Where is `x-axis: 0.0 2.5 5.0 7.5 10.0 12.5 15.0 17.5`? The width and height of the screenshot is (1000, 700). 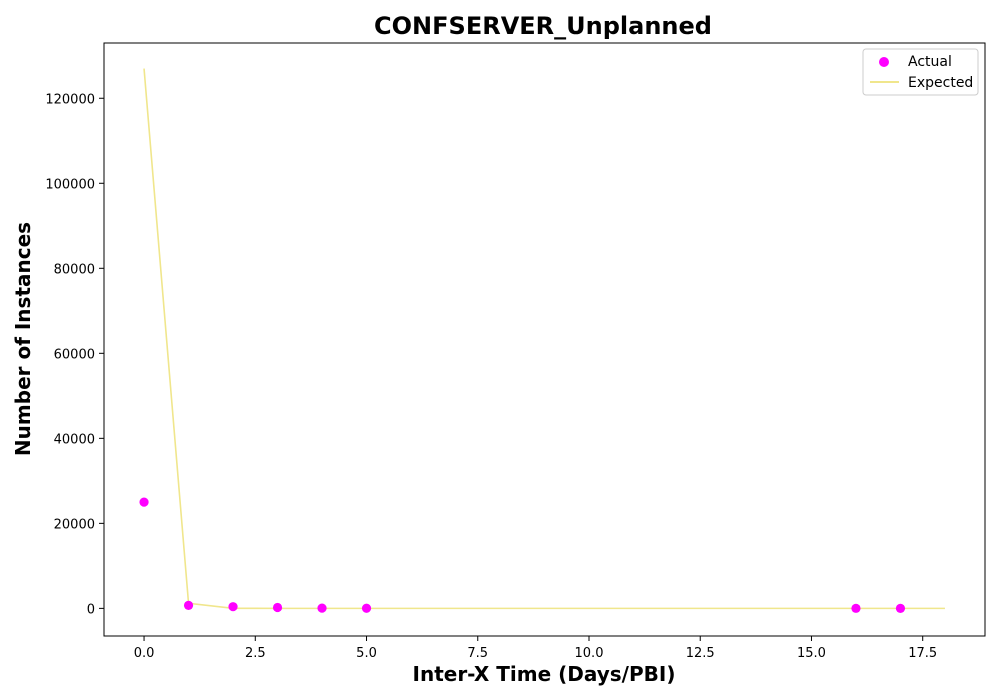 x-axis: 0.0 2.5 5.0 7.5 10.0 12.5 15.0 17.5 is located at coordinates (535, 648).